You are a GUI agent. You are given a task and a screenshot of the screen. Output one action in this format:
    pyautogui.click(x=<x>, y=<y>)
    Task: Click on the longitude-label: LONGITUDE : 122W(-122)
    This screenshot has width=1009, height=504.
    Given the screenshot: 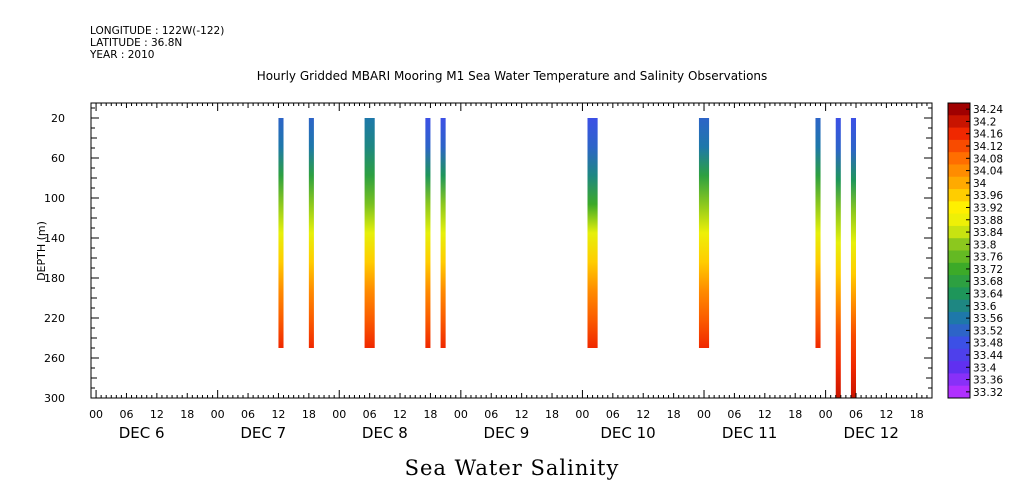 What is the action you would take?
    pyautogui.click(x=157, y=31)
    